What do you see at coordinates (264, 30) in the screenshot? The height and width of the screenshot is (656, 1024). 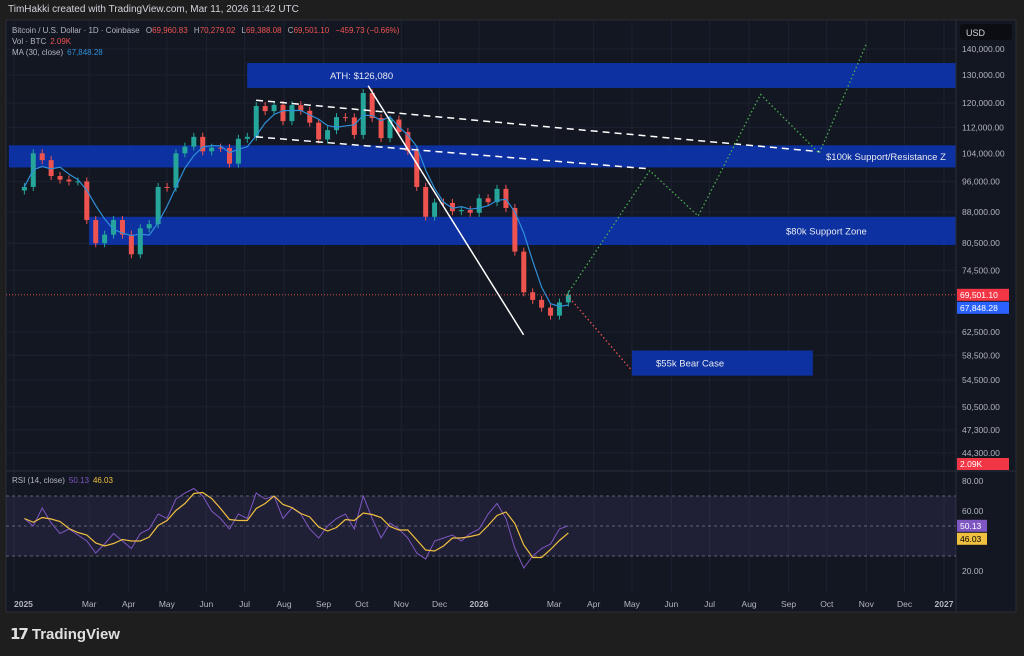 I see `low-value: 69,388.08` at bounding box center [264, 30].